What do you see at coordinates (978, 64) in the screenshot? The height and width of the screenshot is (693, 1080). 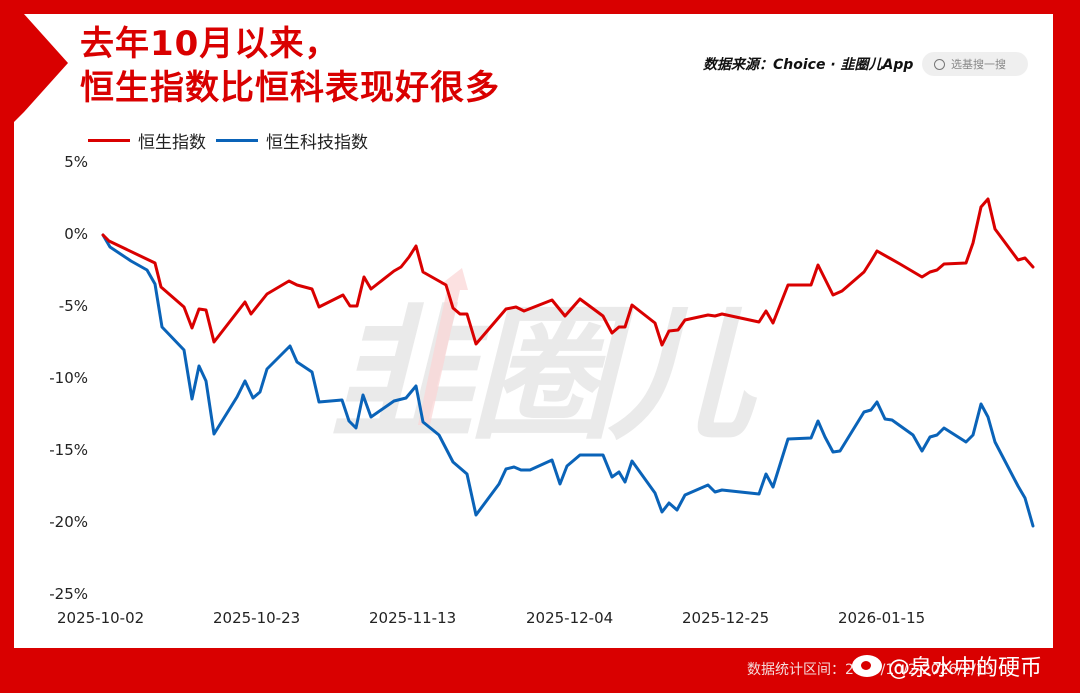 I see `search-placeholder: 选基搜一搜` at bounding box center [978, 64].